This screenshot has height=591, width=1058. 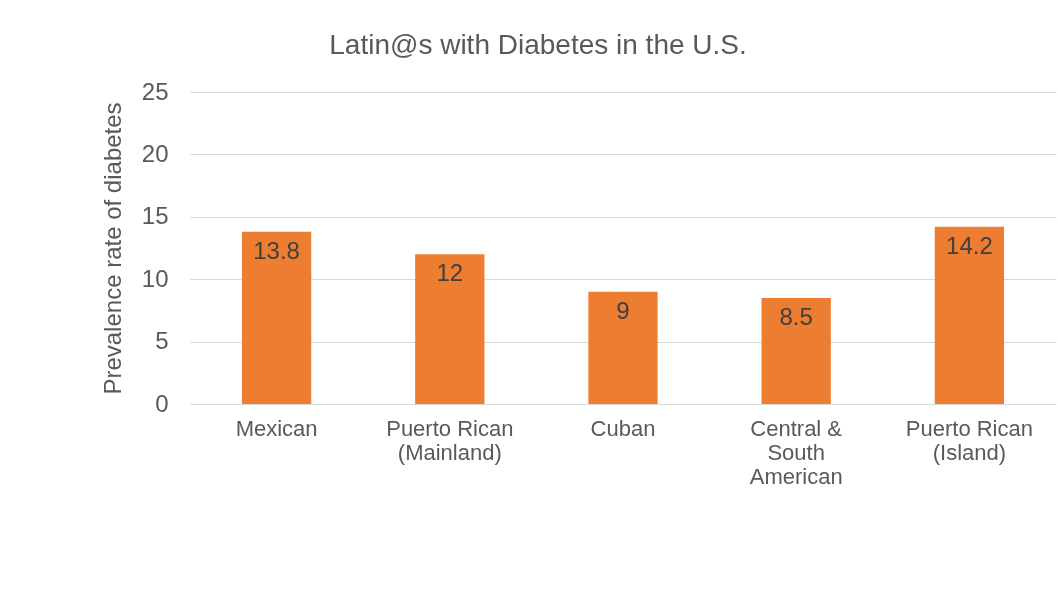 What do you see at coordinates (623, 310) in the screenshot?
I see `data-label: 9` at bounding box center [623, 310].